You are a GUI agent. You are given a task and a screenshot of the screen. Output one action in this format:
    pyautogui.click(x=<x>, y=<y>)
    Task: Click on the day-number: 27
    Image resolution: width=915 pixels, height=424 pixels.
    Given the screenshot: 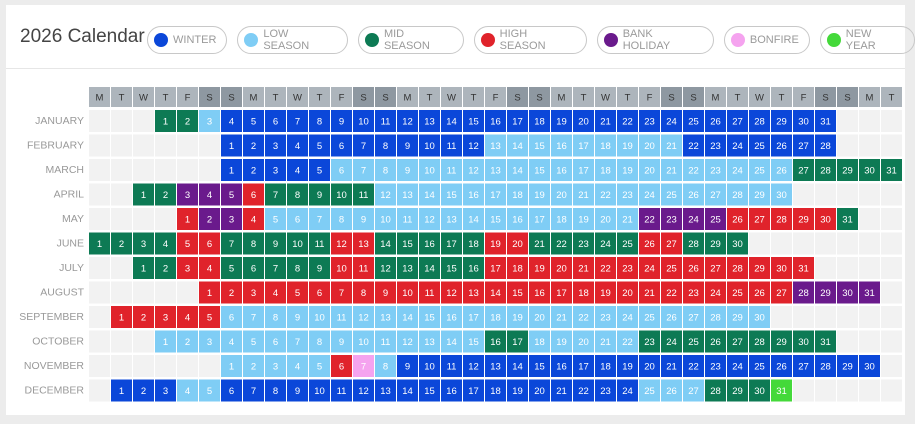 What is the action you would take?
    pyautogui.click(x=715, y=195)
    